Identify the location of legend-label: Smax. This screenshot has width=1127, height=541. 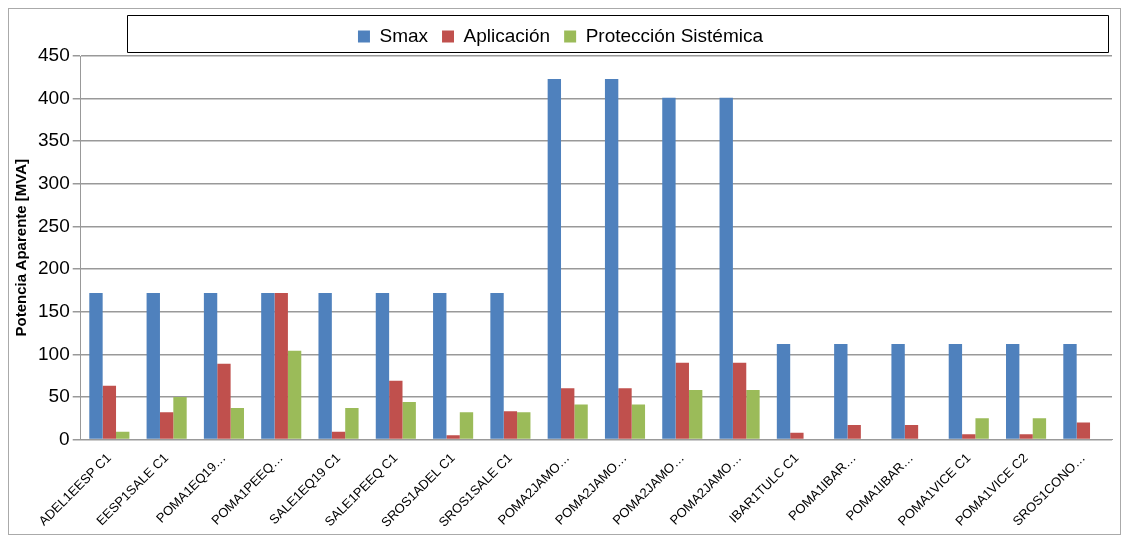
(404, 35).